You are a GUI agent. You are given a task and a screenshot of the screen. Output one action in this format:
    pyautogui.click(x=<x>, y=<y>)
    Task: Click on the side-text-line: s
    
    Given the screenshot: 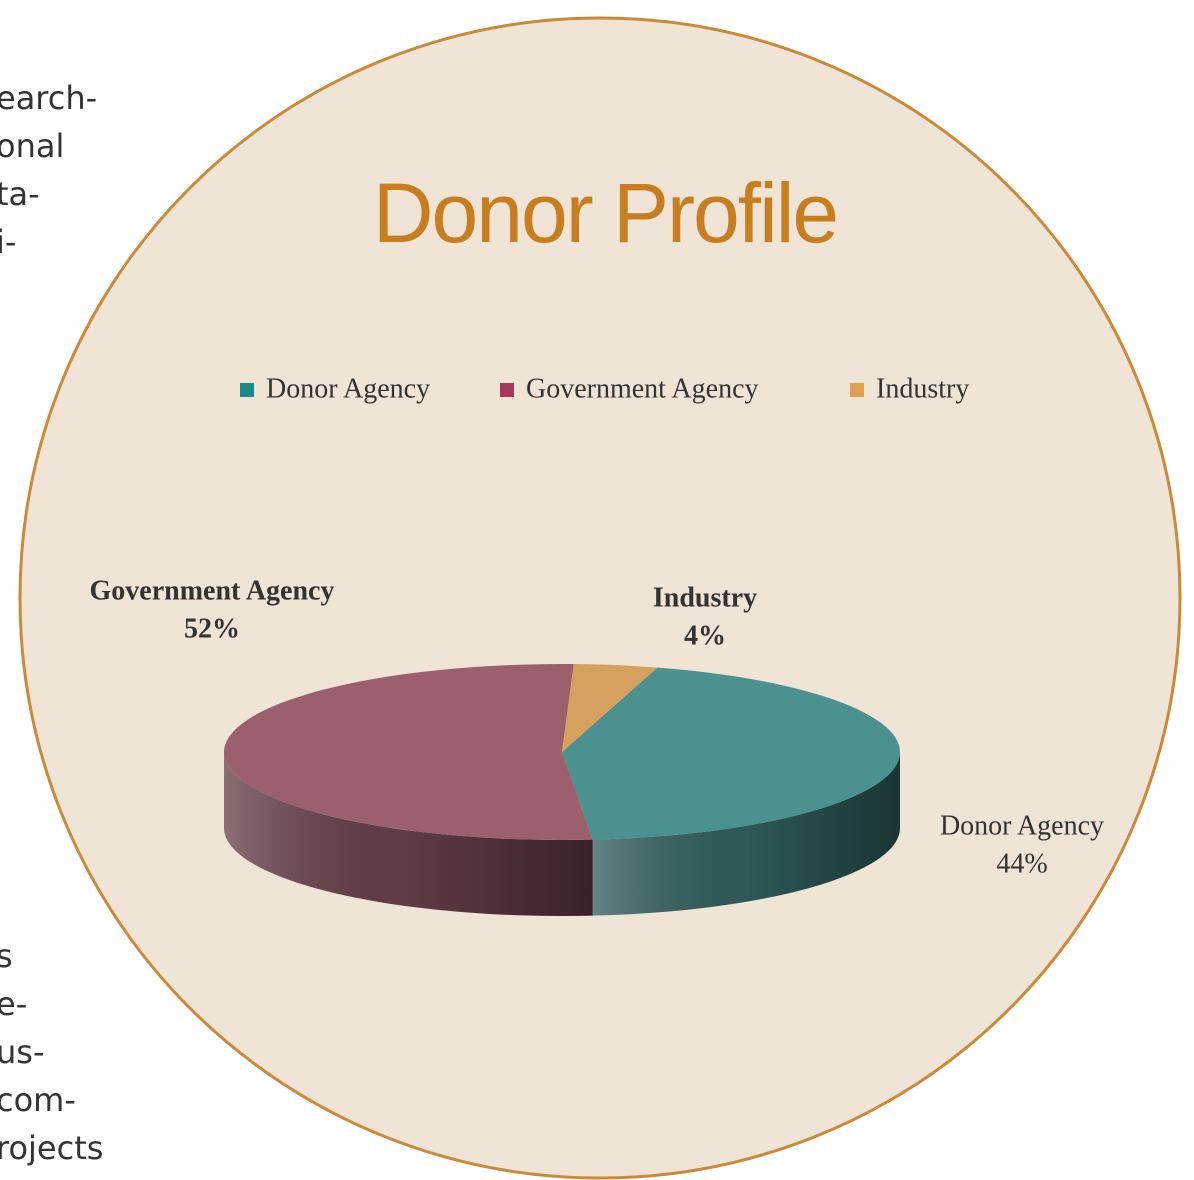 What is the action you would take?
    pyautogui.click(x=6, y=956)
    